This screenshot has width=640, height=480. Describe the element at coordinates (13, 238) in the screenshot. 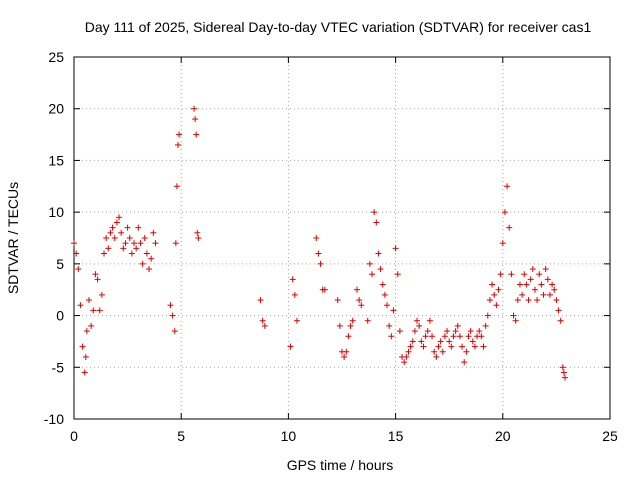

I see `y-axis-label: SDTVAR / TECUs` at that location.